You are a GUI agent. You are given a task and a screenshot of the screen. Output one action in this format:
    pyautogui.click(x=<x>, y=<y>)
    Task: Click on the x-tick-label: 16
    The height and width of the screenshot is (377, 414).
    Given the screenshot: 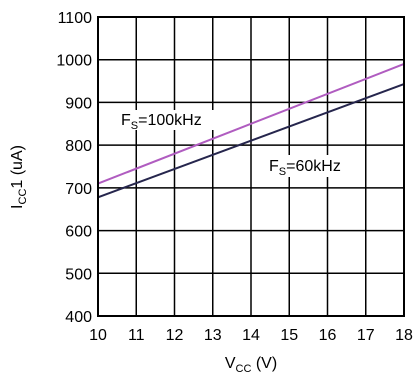 What is the action you would take?
    pyautogui.click(x=328, y=335)
    